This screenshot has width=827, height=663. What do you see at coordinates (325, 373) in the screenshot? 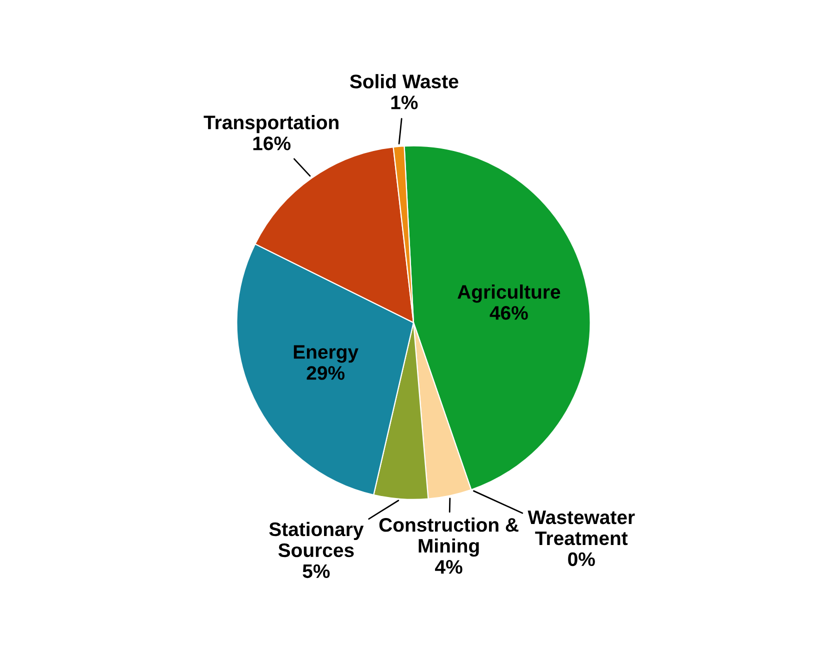
I see `data-label: 29%` at bounding box center [325, 373].